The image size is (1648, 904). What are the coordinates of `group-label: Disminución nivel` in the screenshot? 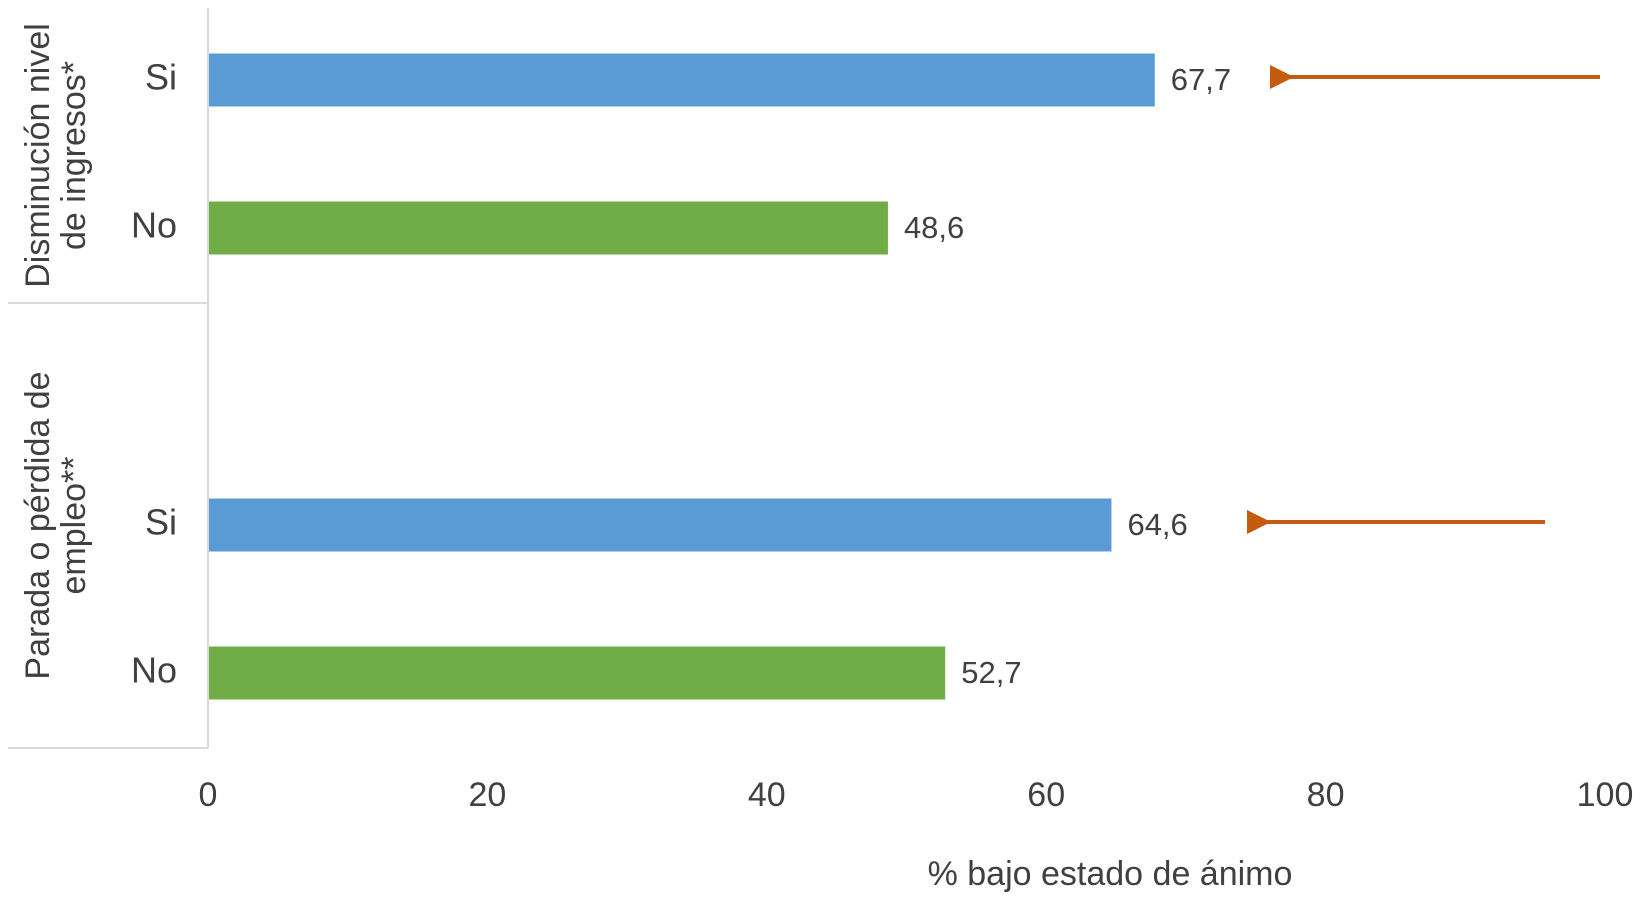 It's located at (38, 155).